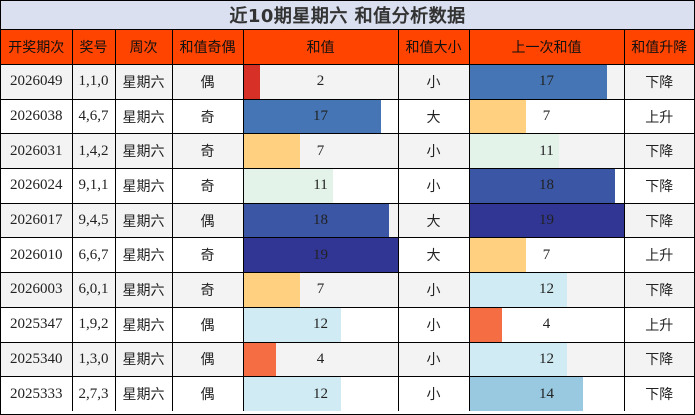  I want to click on table-row: 2026031 1,4,2 星期六 奇 7 小 11 下降, so click(347, 151).